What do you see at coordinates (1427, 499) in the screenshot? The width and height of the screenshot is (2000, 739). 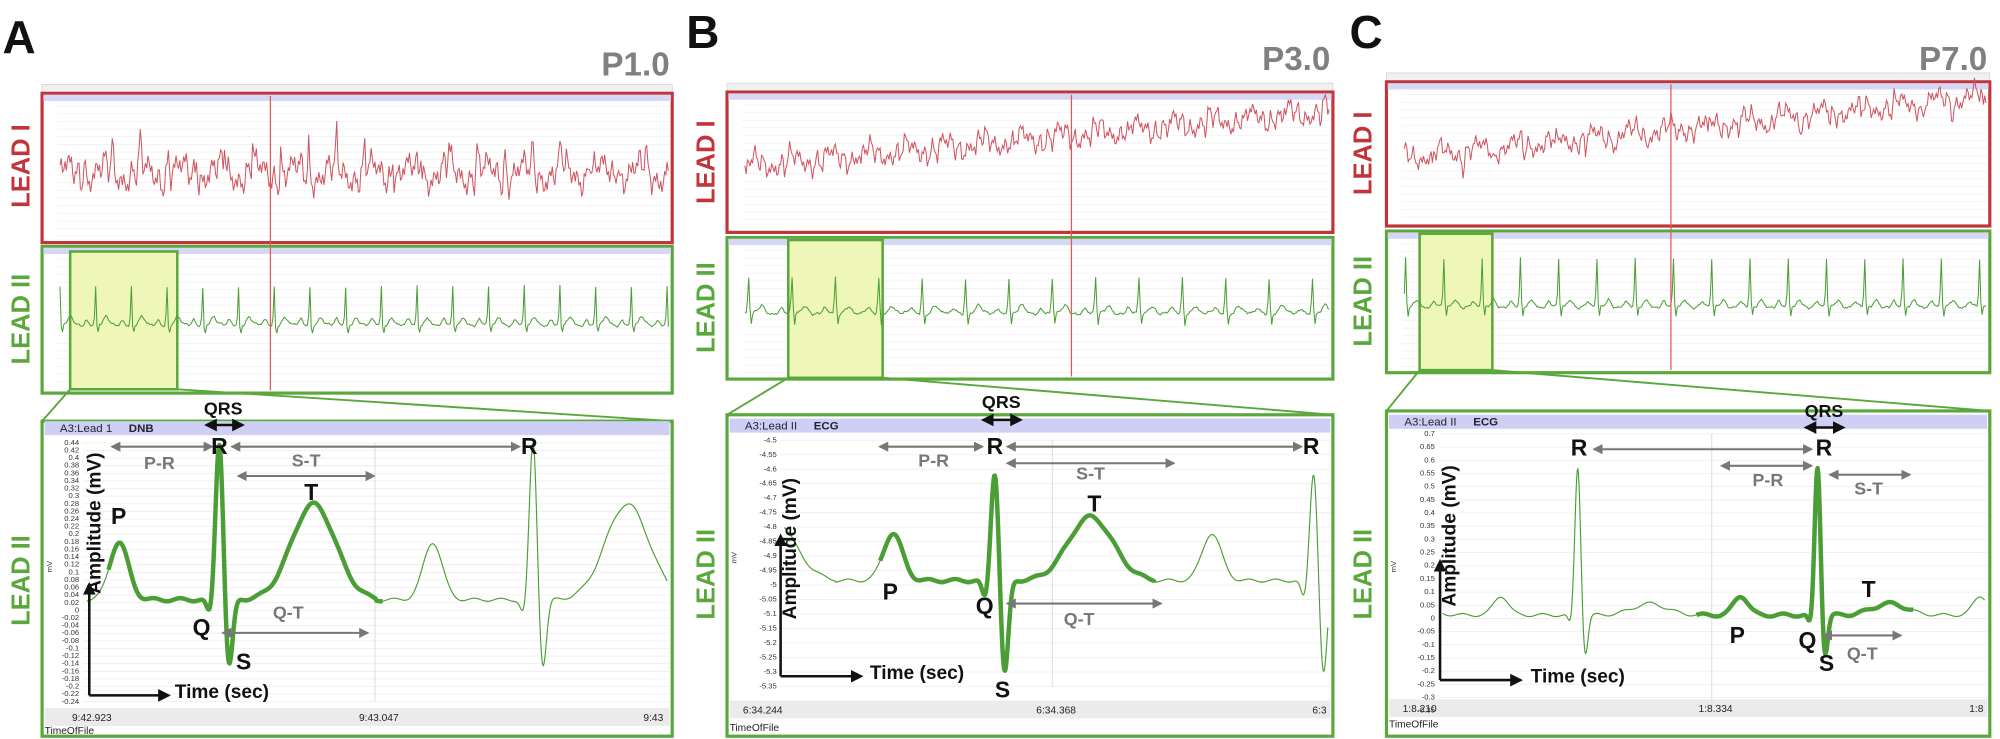 I see `y-tick-label: 0.45` at bounding box center [1427, 499].